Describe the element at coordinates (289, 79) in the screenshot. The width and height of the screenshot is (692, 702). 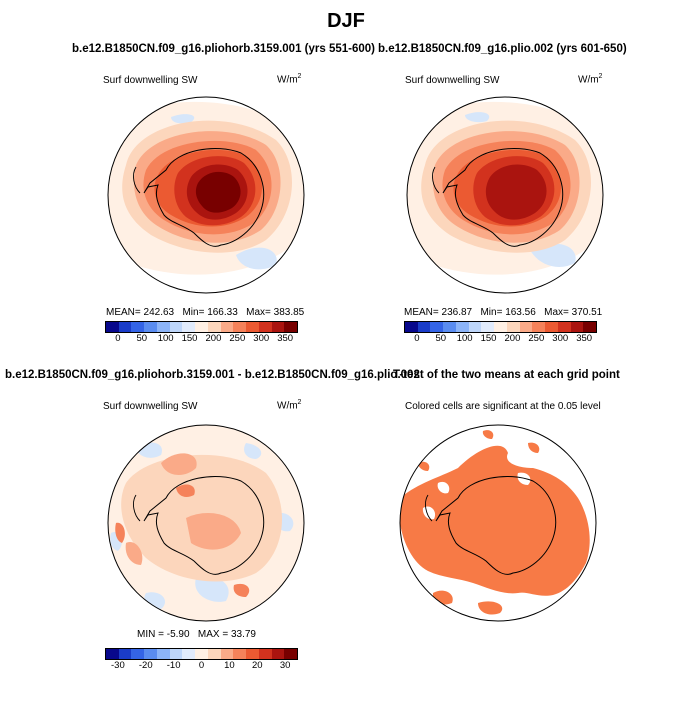
I see `unit-label-top-left: W/m2` at that location.